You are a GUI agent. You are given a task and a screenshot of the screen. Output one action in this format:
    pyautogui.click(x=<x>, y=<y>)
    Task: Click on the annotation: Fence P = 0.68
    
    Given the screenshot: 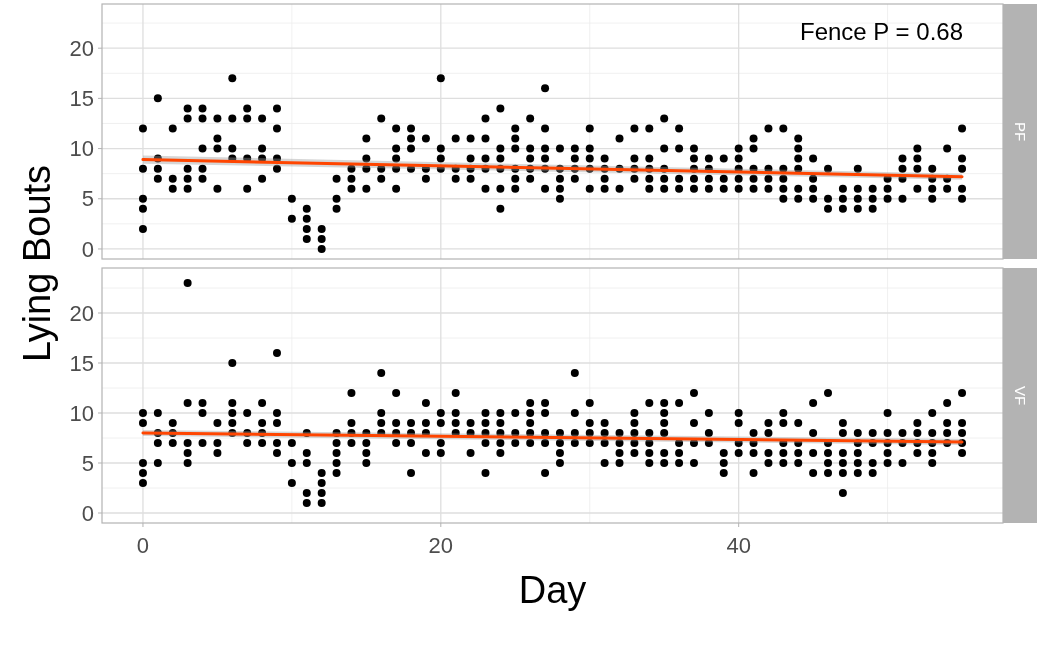 What is the action you would take?
    pyautogui.click(x=881, y=31)
    